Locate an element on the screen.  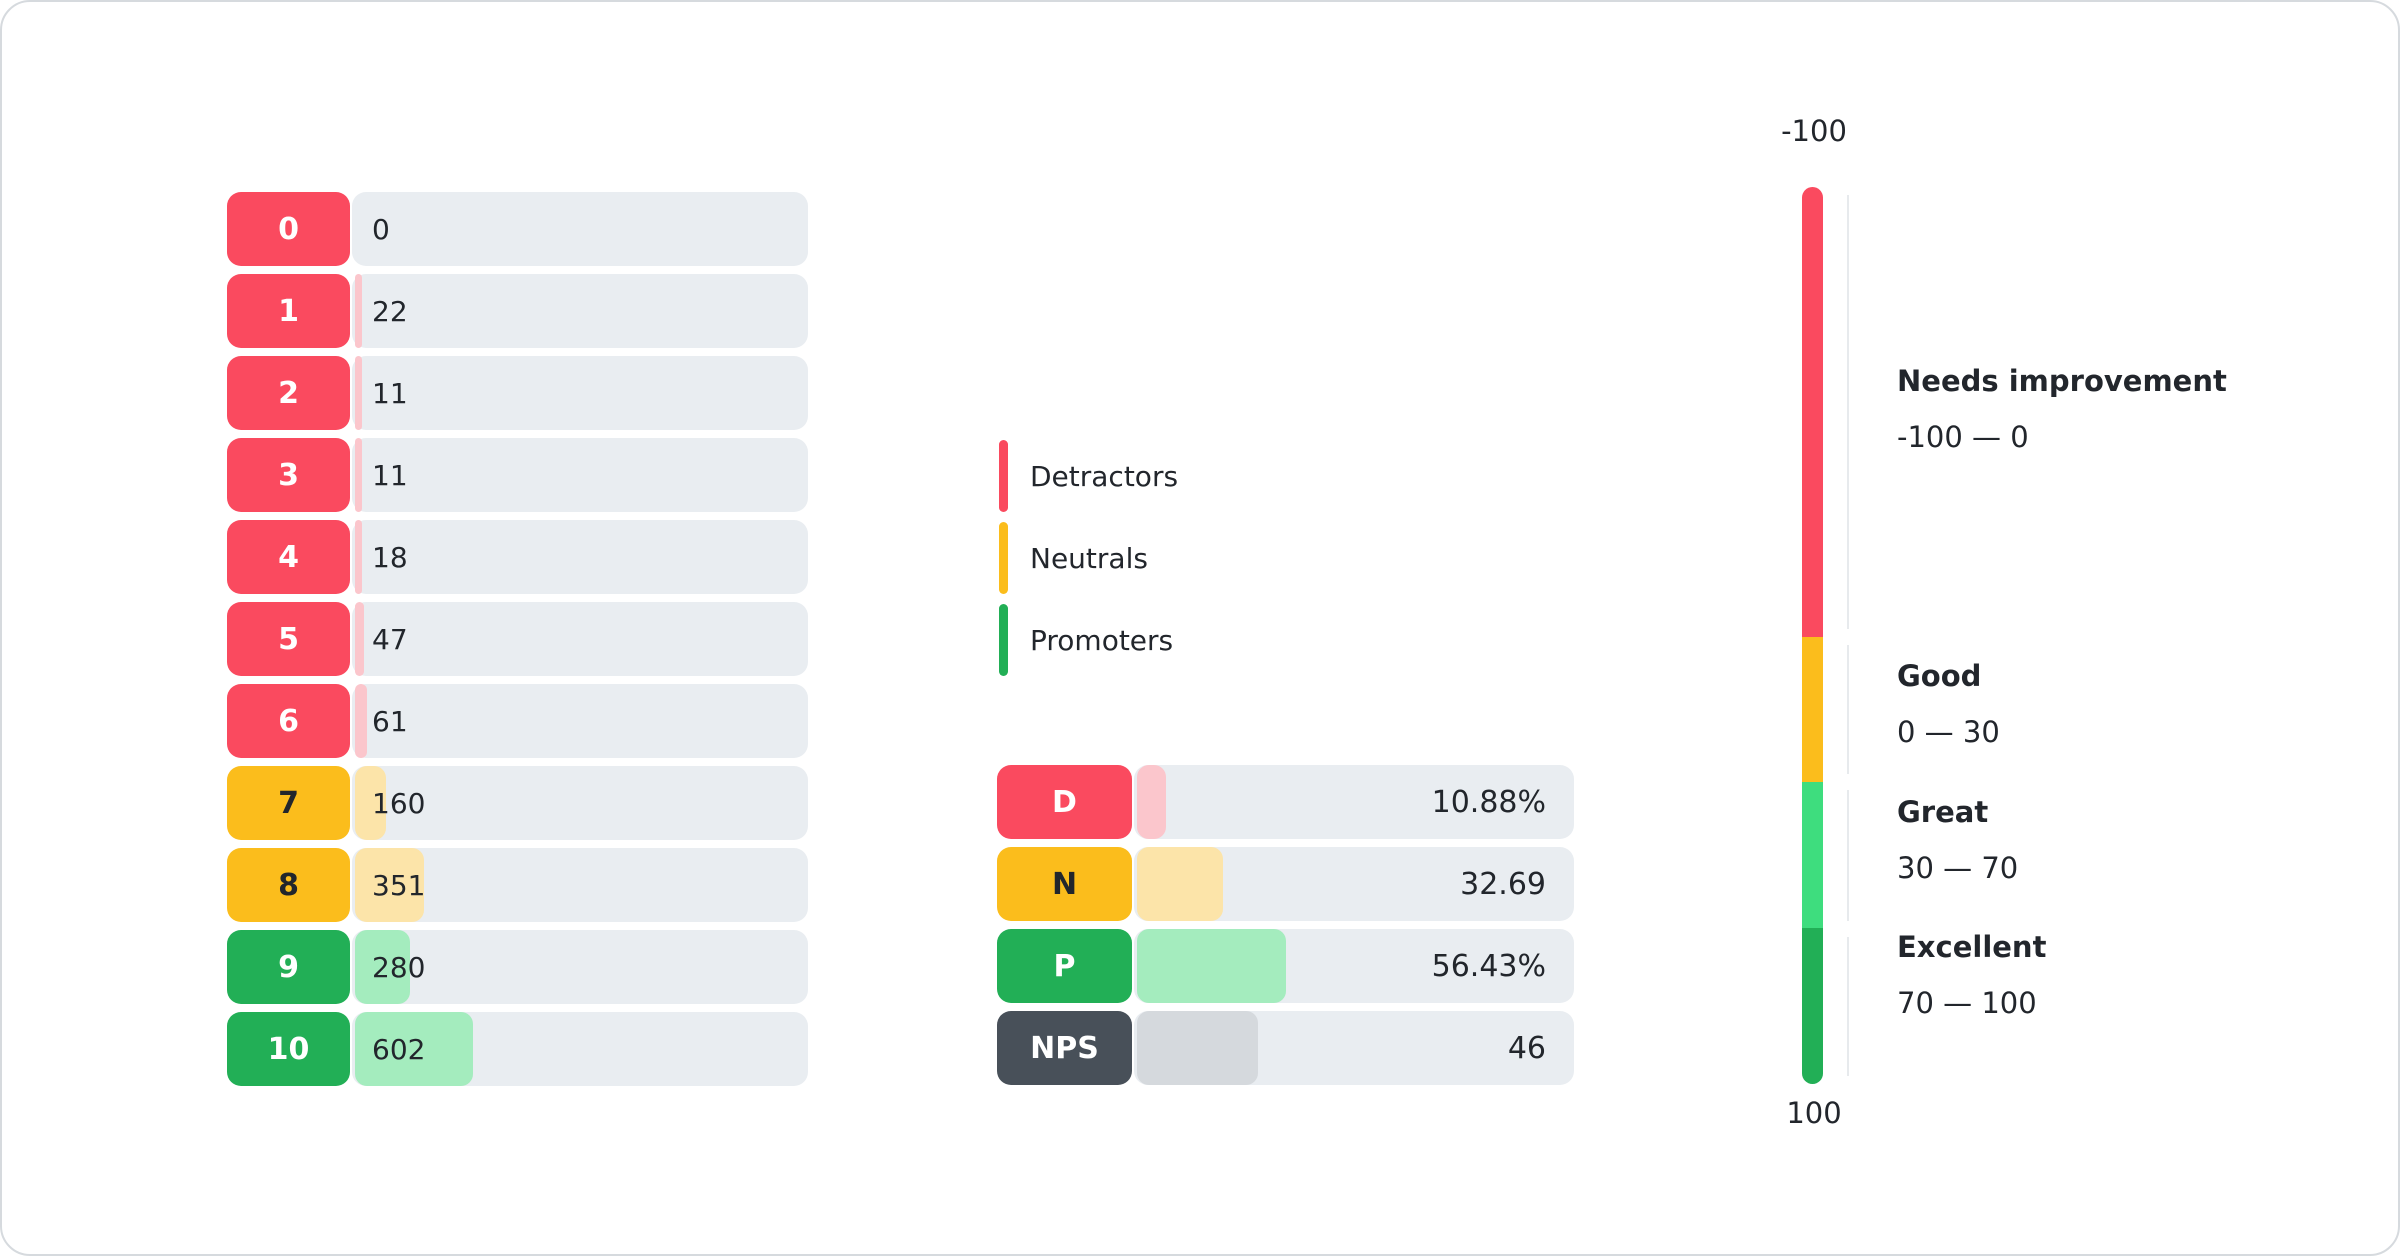
legend-item-promoters: Promoters is located at coordinates (1088, 640).